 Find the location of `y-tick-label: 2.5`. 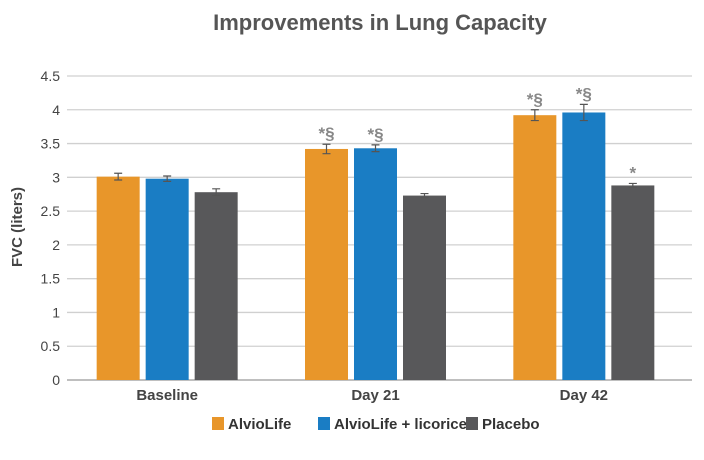

y-tick-label: 2.5 is located at coordinates (51, 211).